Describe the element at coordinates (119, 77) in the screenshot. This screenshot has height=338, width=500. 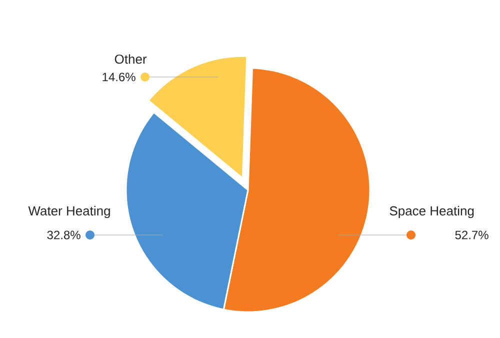
I see `data-label: 14.6%` at that location.